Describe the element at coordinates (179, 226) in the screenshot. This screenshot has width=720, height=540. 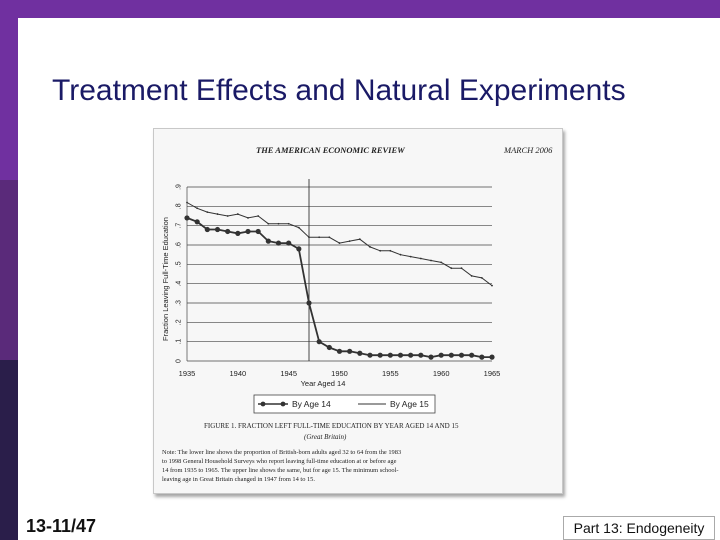
I see `y-tick-label: .7` at that location.